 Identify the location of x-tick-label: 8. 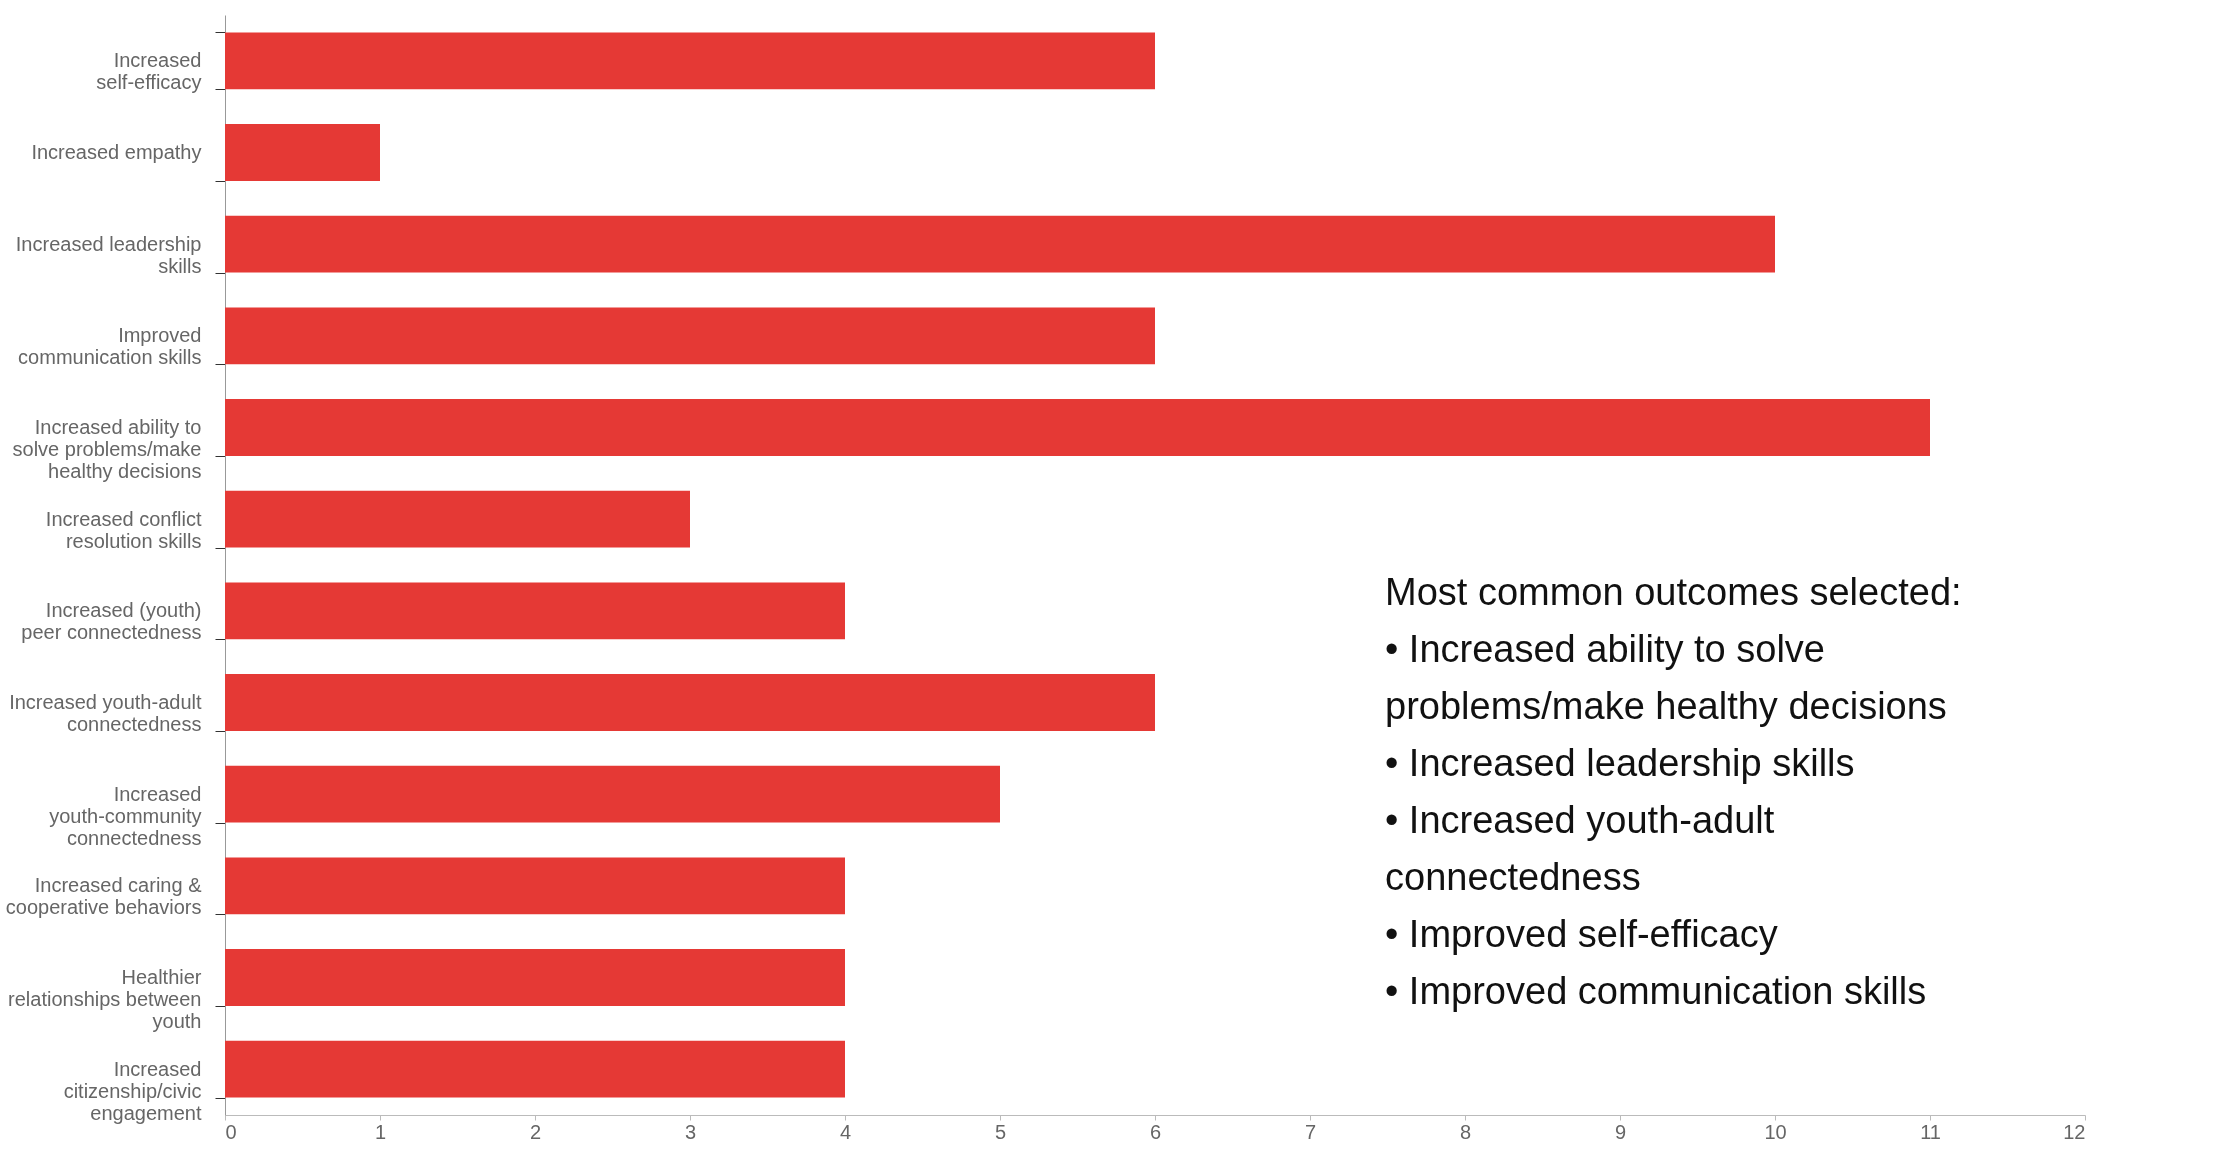
(1465, 1131).